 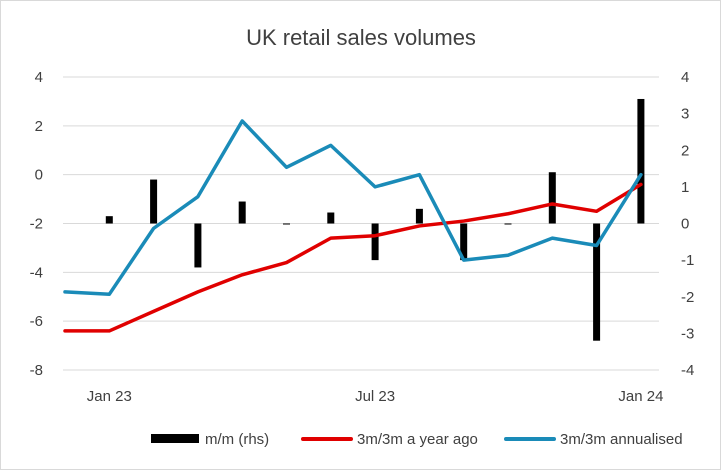 I want to click on x-tick-label: Jul 23, so click(x=375, y=396).